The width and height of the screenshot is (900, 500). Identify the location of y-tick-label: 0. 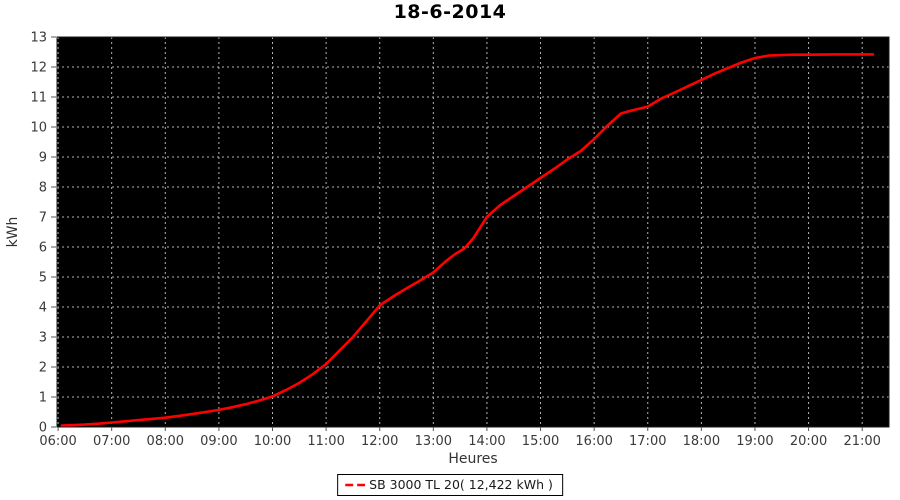
(43, 428).